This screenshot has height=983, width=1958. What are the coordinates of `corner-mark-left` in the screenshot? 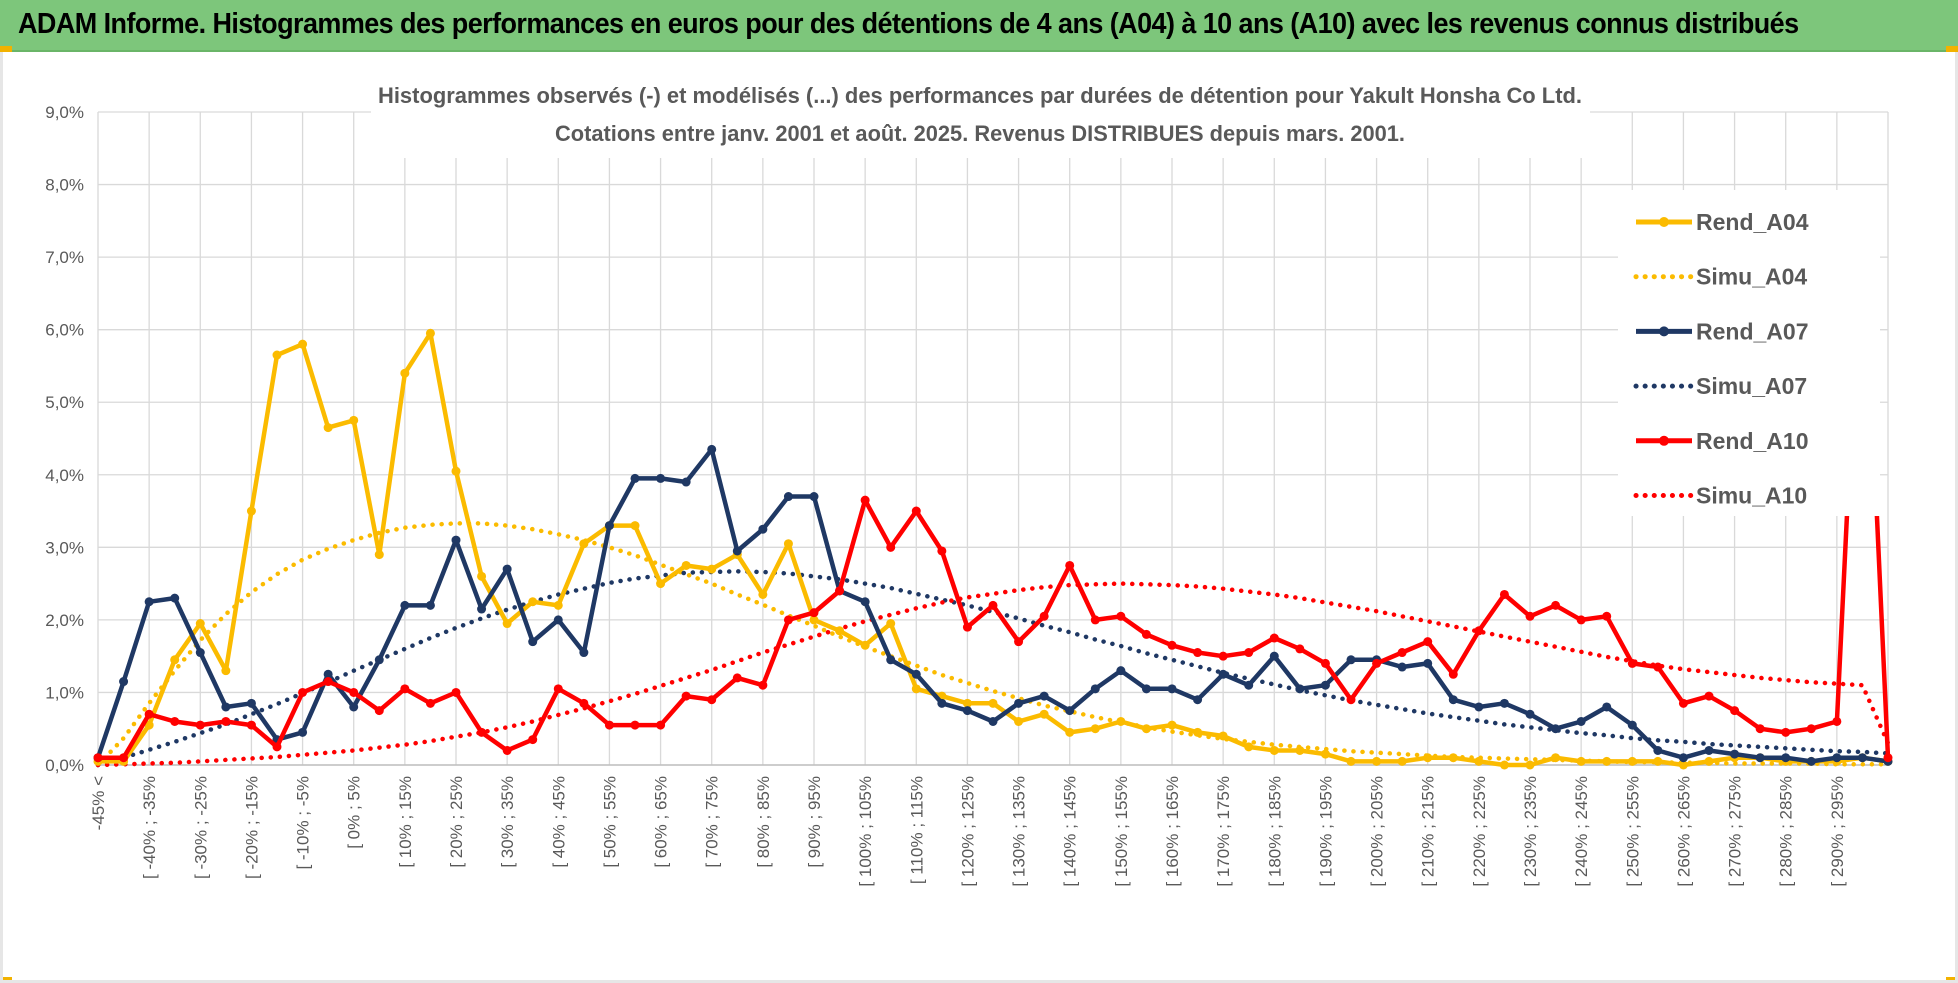 It's located at (6, 49).